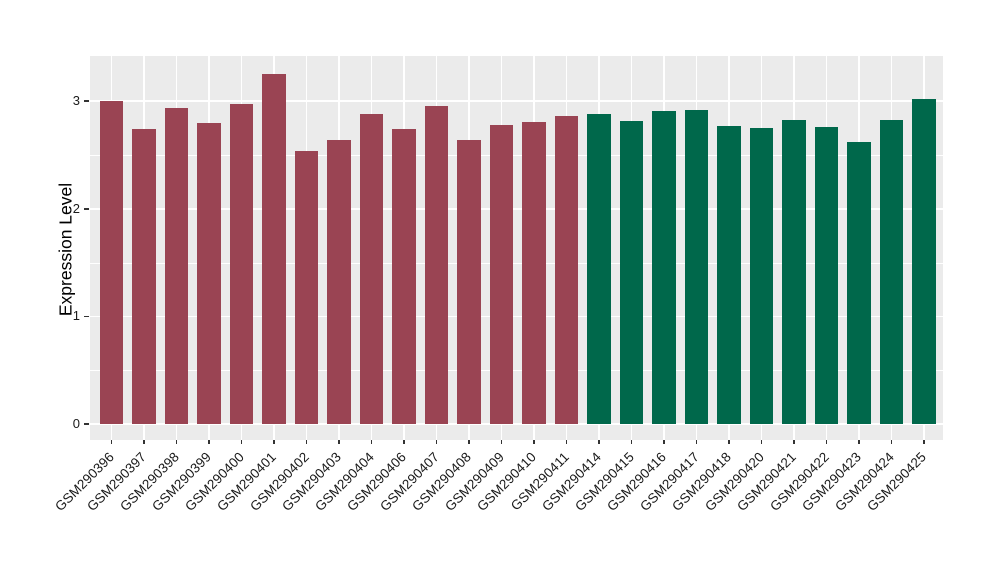  I want to click on bar-GSM290416, so click(664, 267).